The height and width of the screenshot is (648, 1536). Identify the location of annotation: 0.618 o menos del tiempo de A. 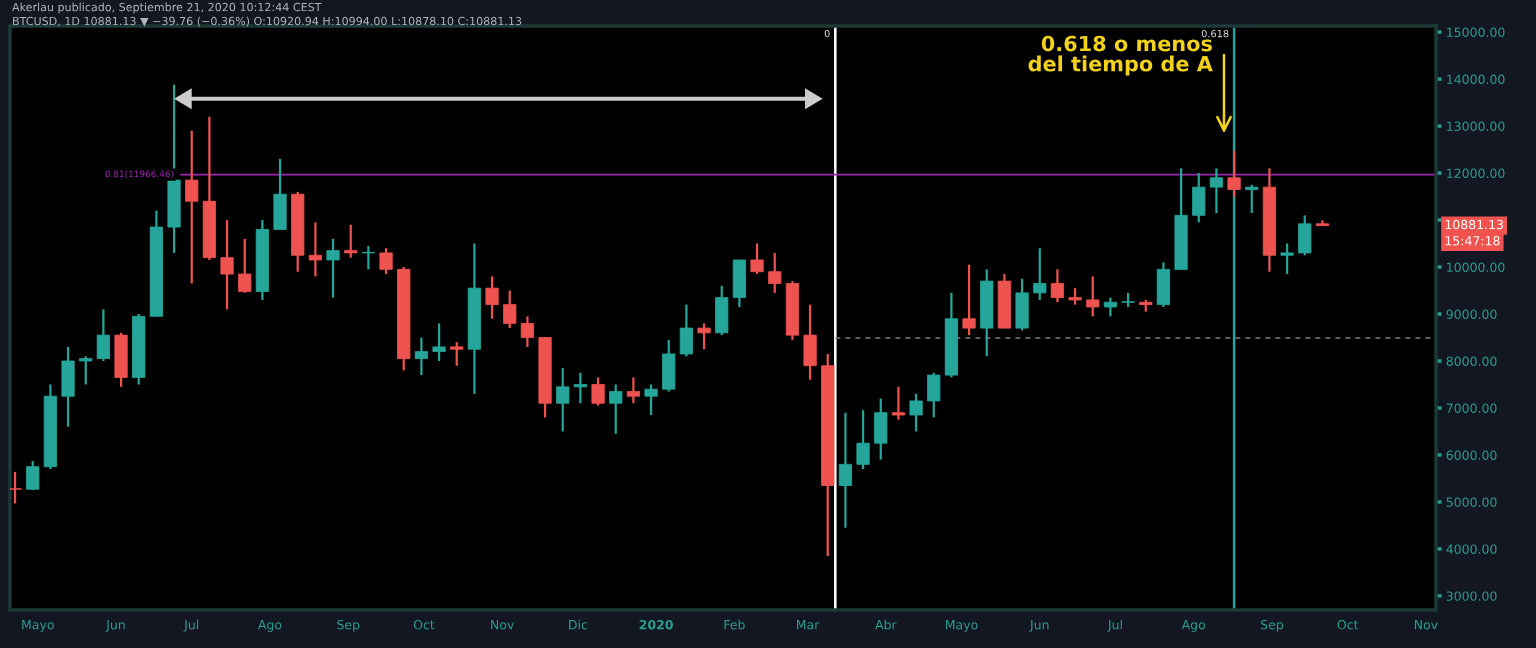
(1120, 55).